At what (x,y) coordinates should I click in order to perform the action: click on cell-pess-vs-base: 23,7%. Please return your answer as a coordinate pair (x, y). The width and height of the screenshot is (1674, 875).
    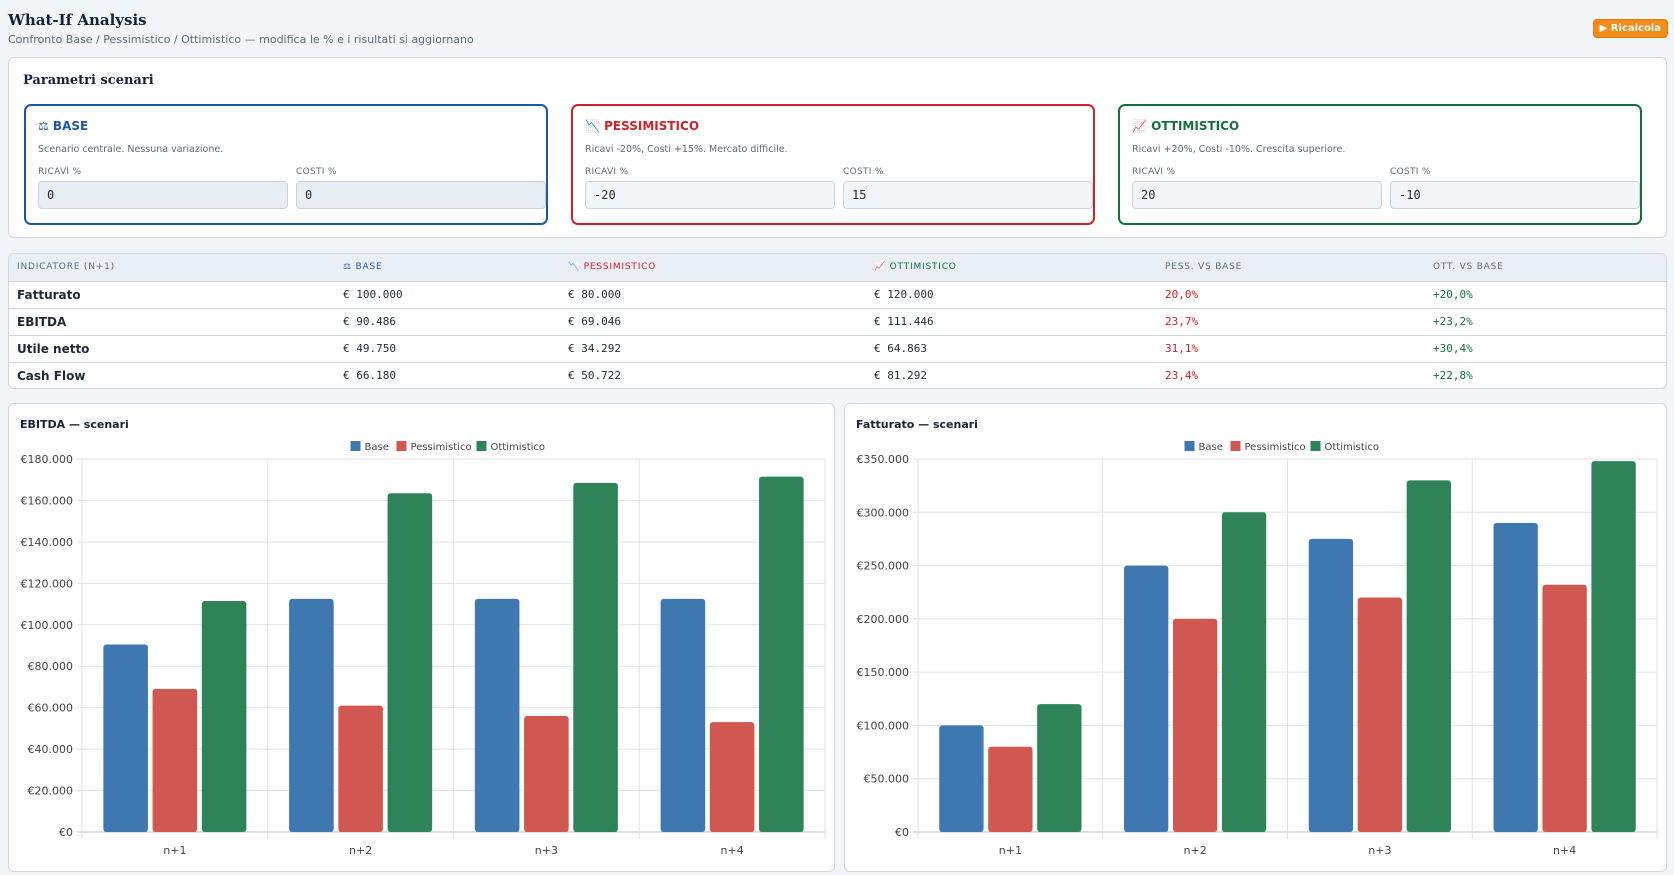
    Looking at the image, I should click on (1182, 321).